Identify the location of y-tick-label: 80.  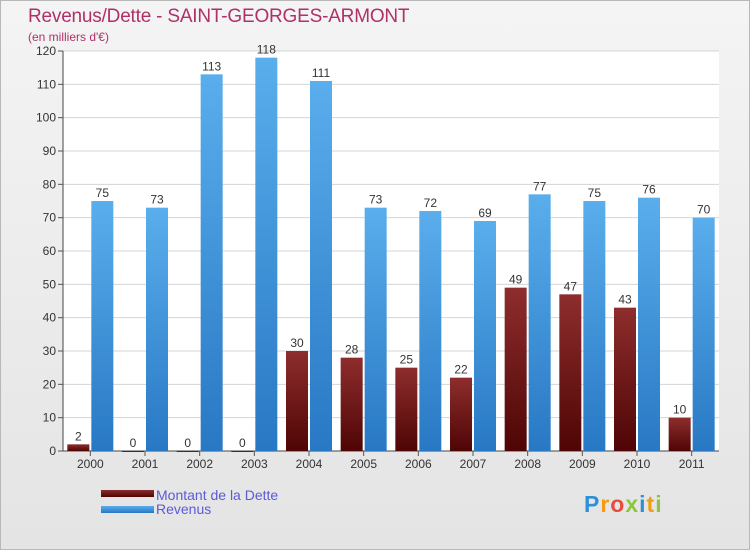
(50, 184).